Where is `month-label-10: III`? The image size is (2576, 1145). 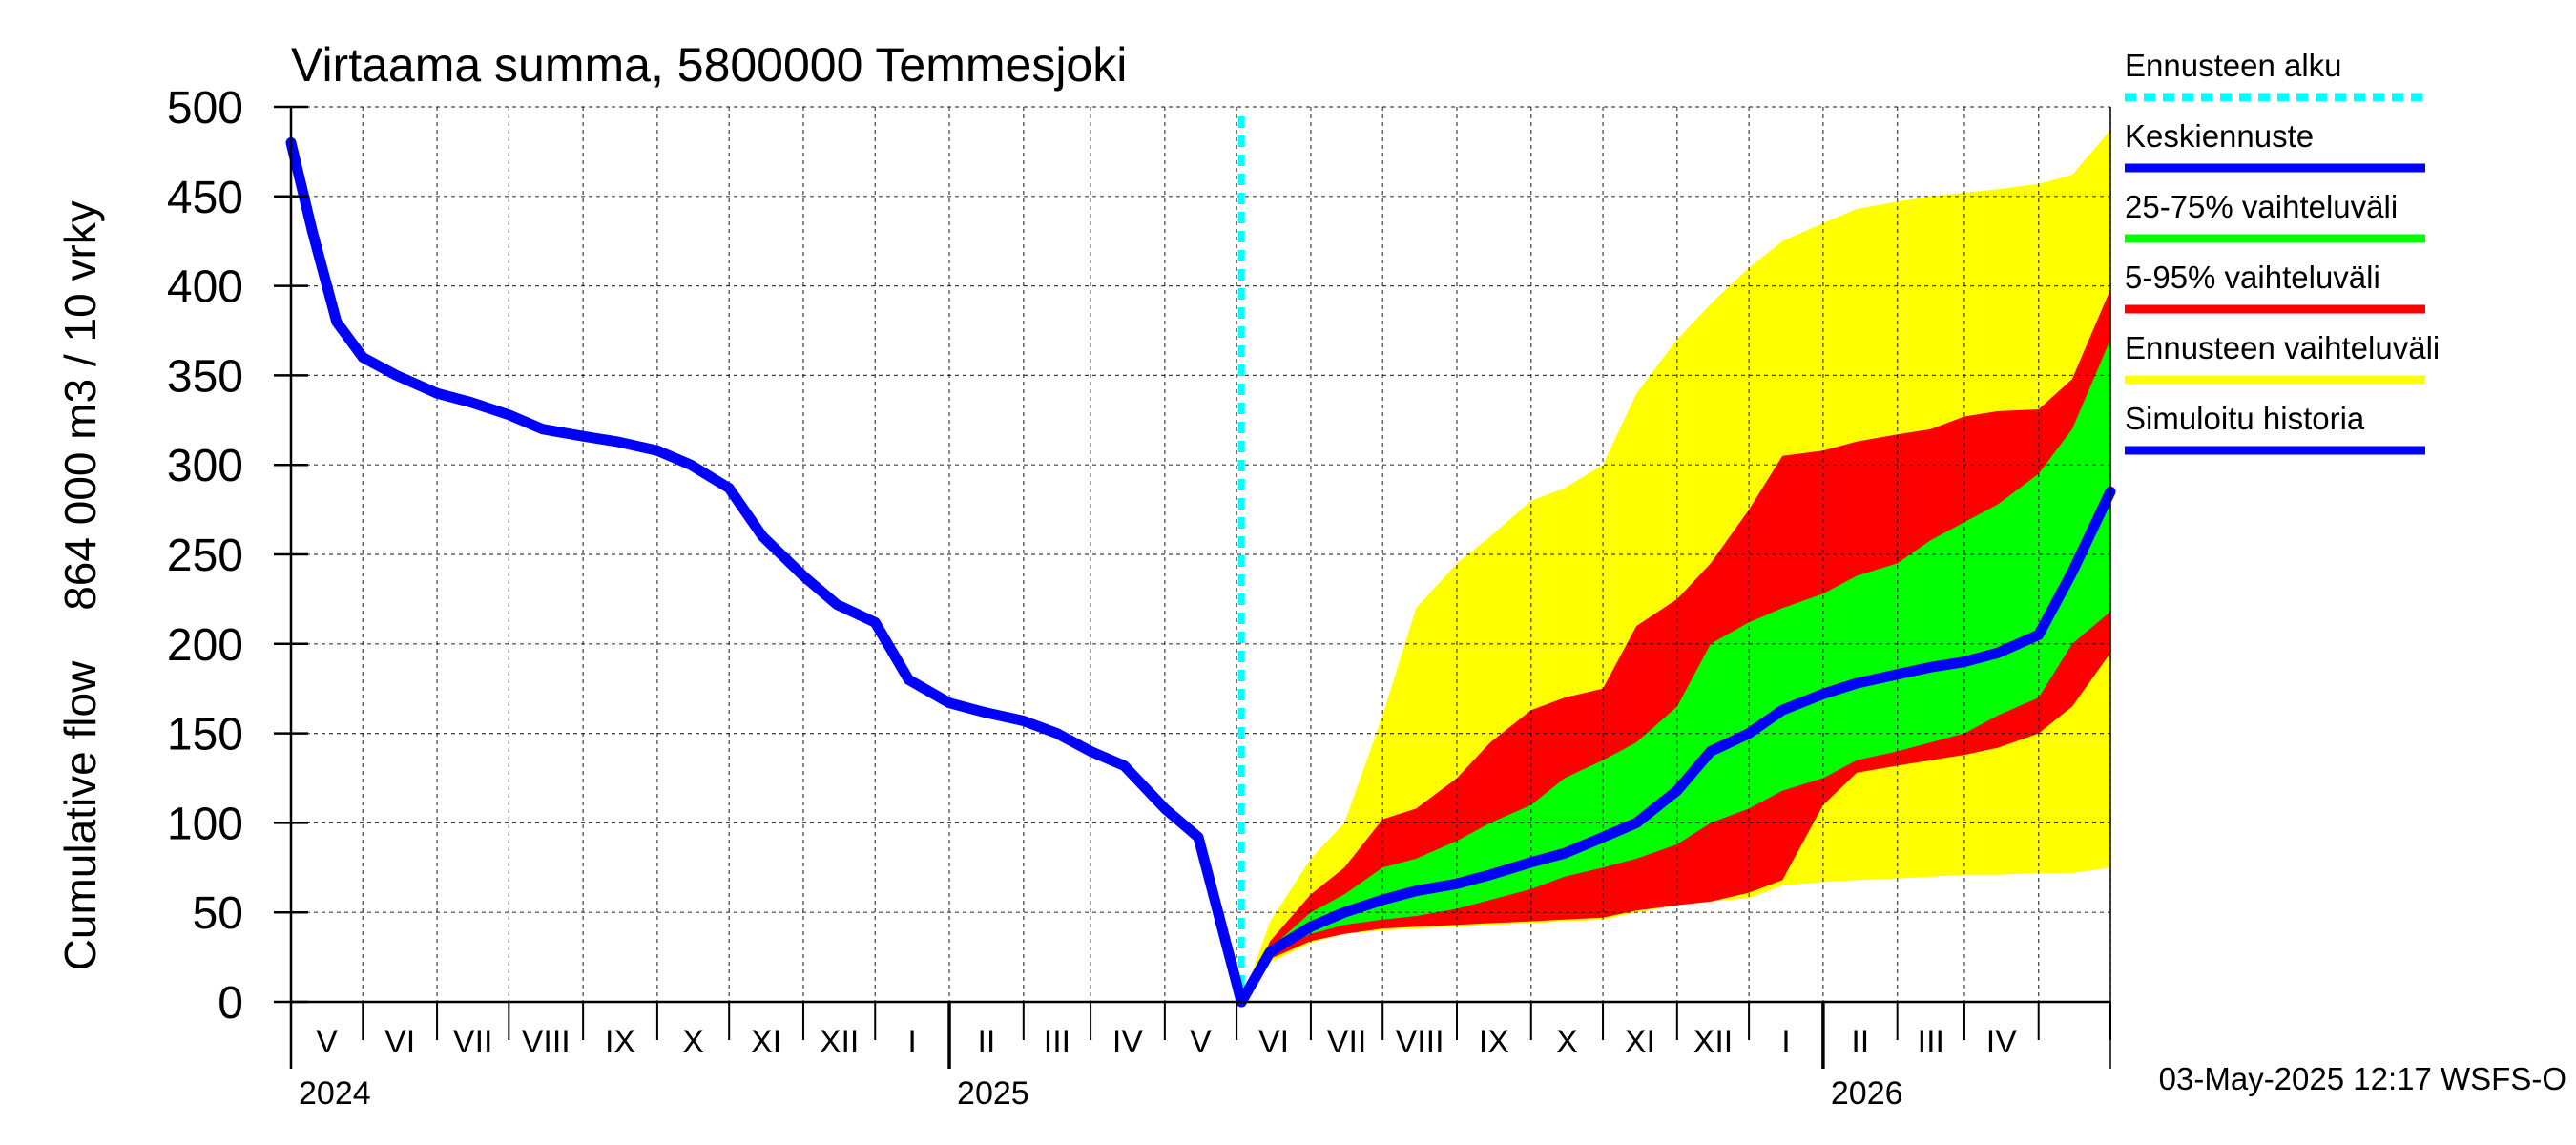 month-label-10: III is located at coordinates (1057, 1042).